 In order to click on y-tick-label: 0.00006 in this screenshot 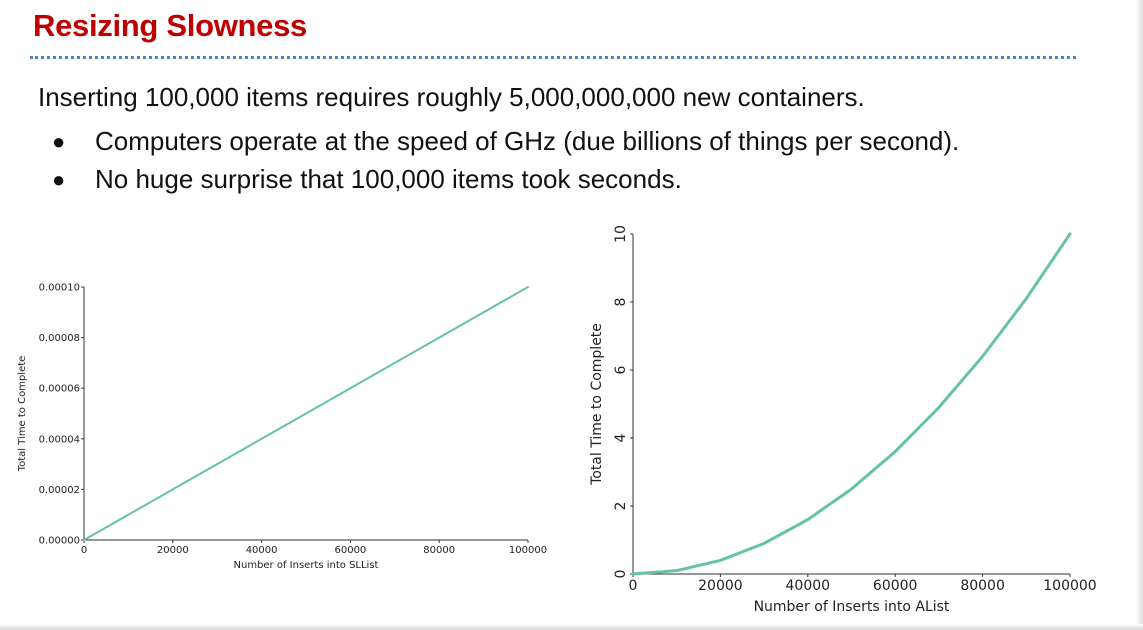, I will do `click(59, 389)`.